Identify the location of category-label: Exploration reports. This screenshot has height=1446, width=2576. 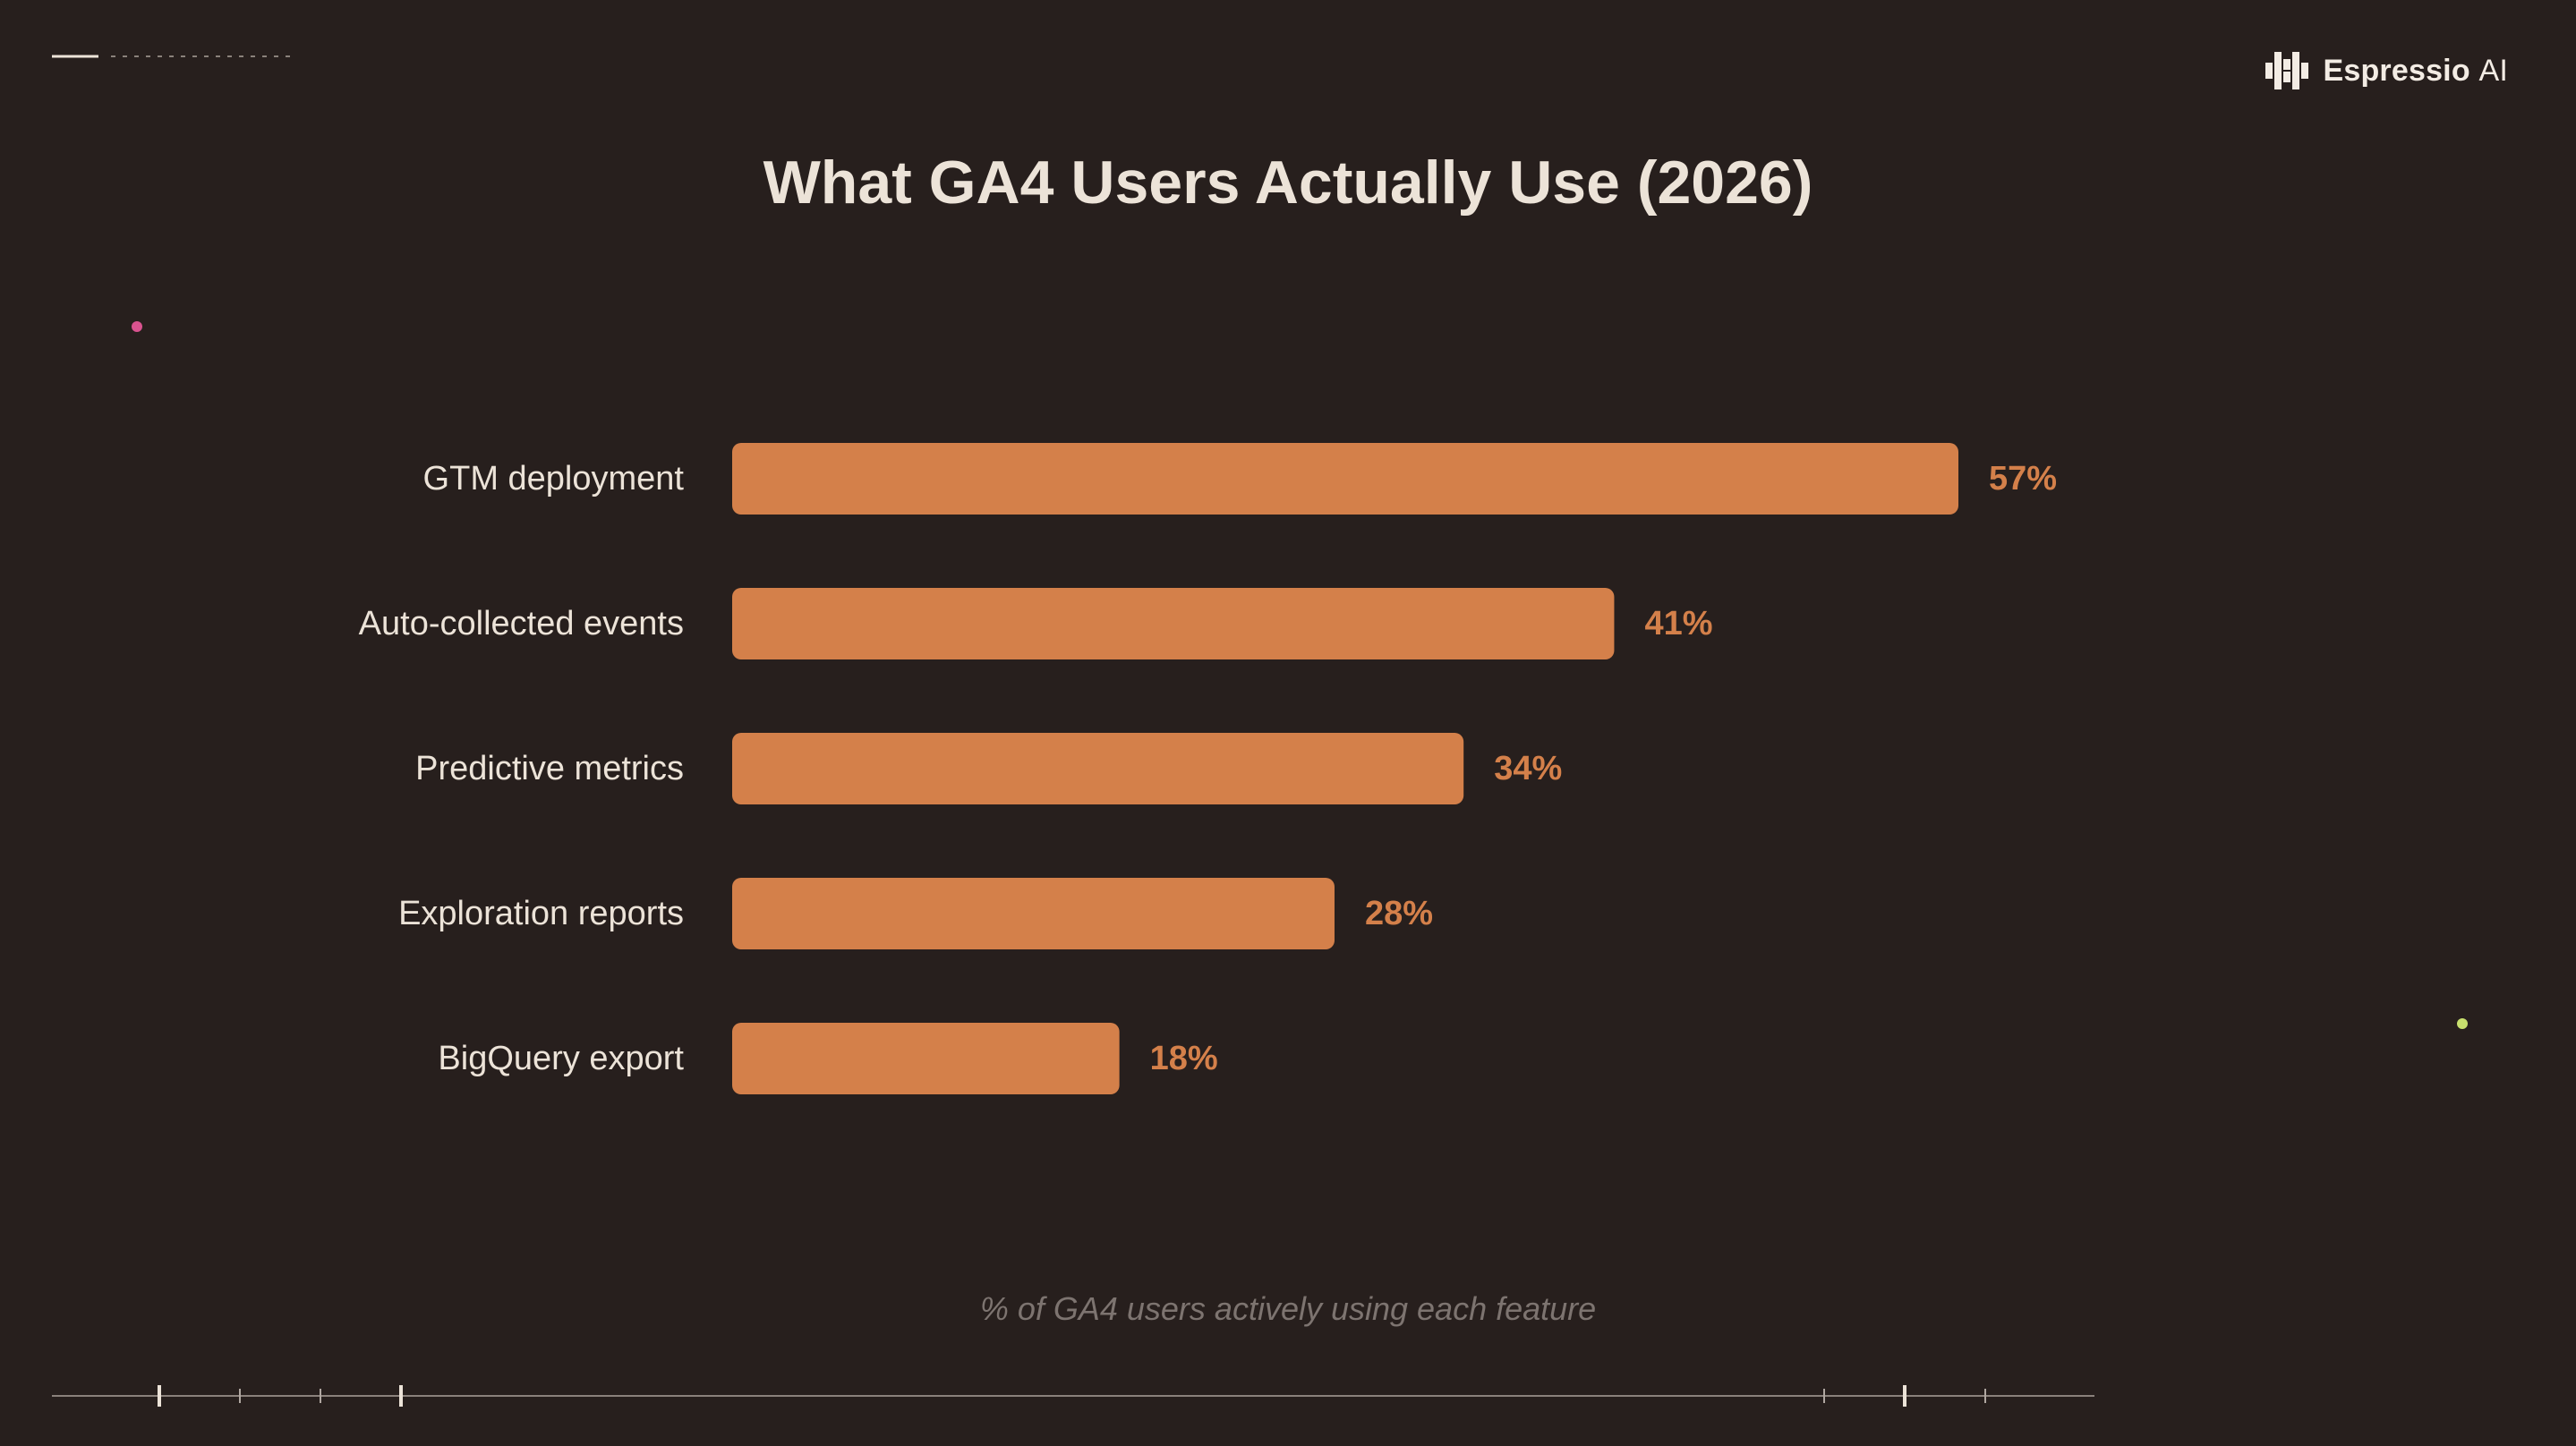
(541, 913).